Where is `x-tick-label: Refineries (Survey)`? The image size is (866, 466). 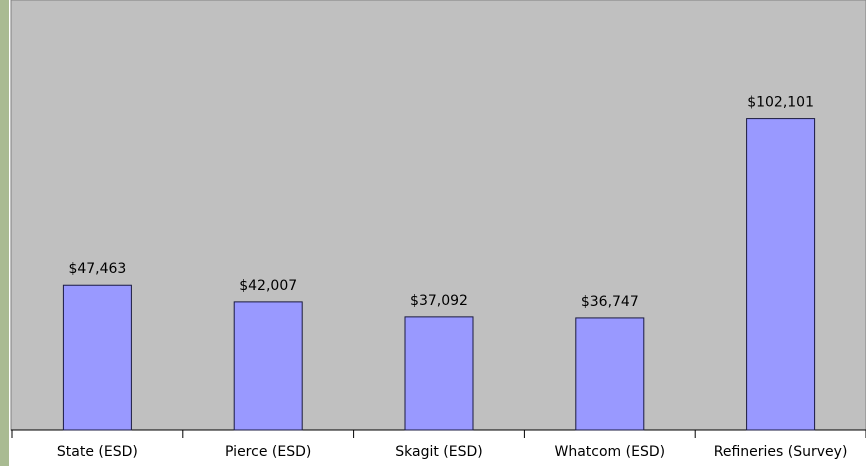 x-tick-label: Refineries (Survey) is located at coordinates (781, 452).